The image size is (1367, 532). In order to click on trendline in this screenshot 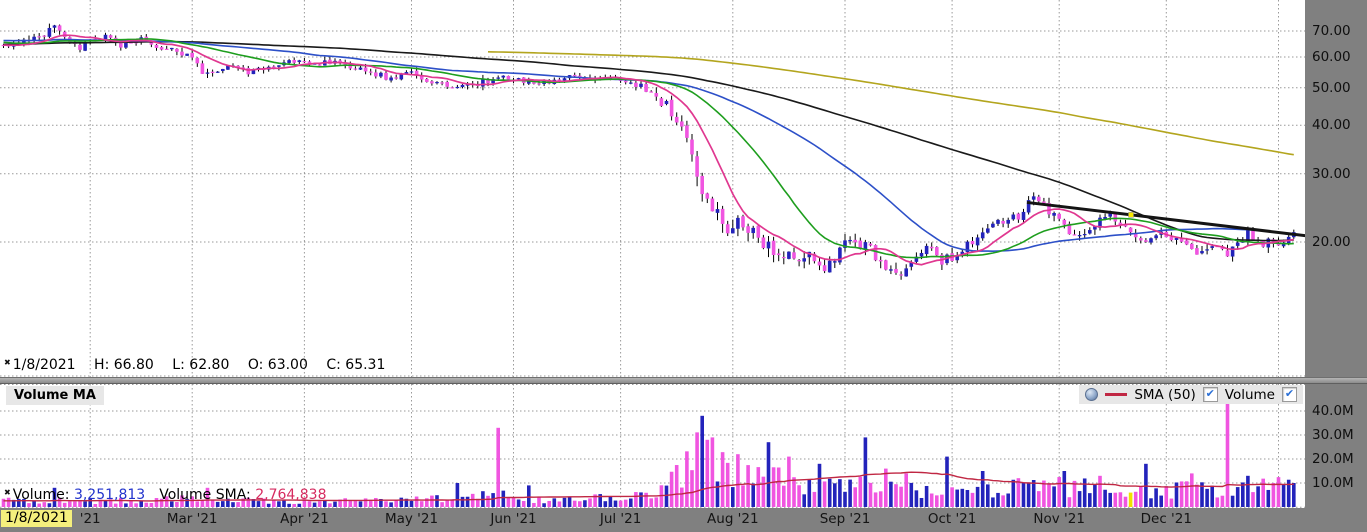, I will do `click(1165, 219)`.